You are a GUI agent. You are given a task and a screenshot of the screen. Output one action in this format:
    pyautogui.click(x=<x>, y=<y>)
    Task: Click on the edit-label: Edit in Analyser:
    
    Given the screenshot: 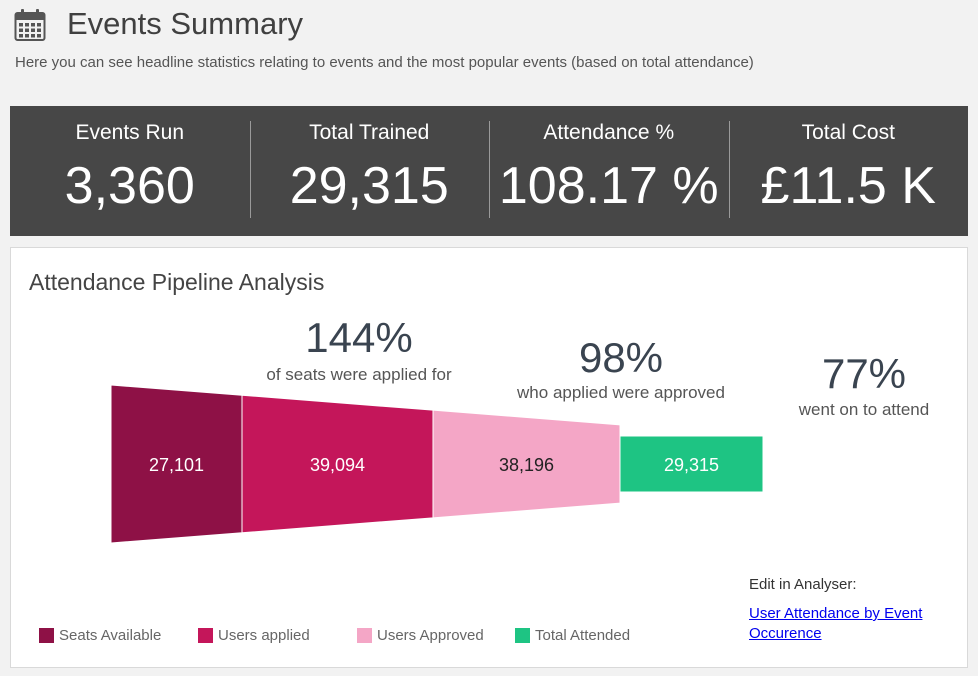 What is the action you would take?
    pyautogui.click(x=803, y=584)
    